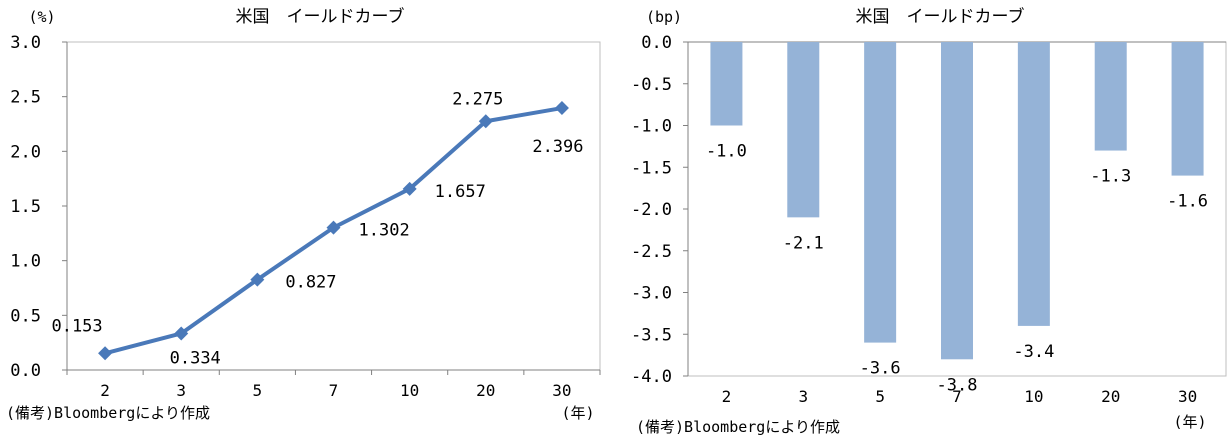 The width and height of the screenshot is (1232, 443). Describe the element at coordinates (25, 43) in the screenshot. I see `left-y-tick-label: 3.0` at that location.